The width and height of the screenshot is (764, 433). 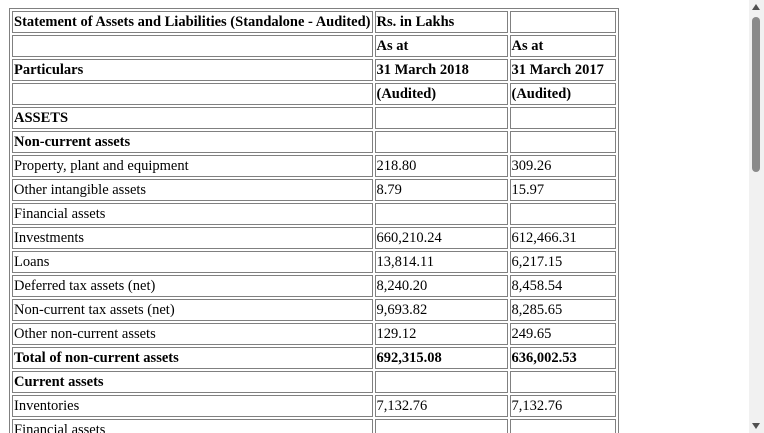 I want to click on value-2017: 8,458.54, so click(x=562, y=286).